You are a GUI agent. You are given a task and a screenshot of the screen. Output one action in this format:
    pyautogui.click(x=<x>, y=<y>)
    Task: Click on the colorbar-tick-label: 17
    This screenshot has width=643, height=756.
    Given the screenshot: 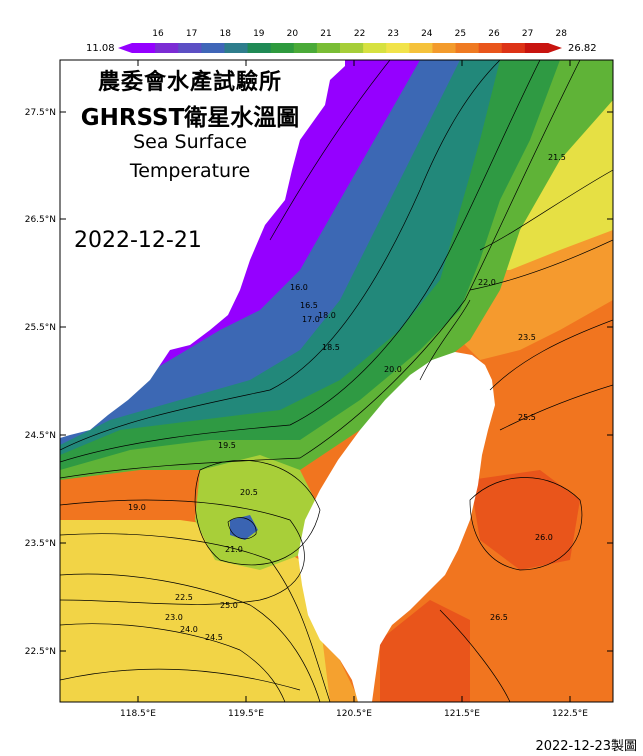 What is the action you would take?
    pyautogui.click(x=191, y=34)
    